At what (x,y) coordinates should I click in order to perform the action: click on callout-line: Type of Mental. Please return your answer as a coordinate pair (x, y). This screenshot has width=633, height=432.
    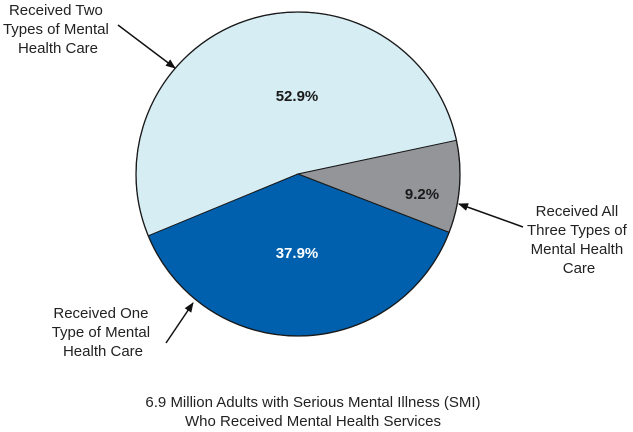
    Looking at the image, I should click on (101, 332).